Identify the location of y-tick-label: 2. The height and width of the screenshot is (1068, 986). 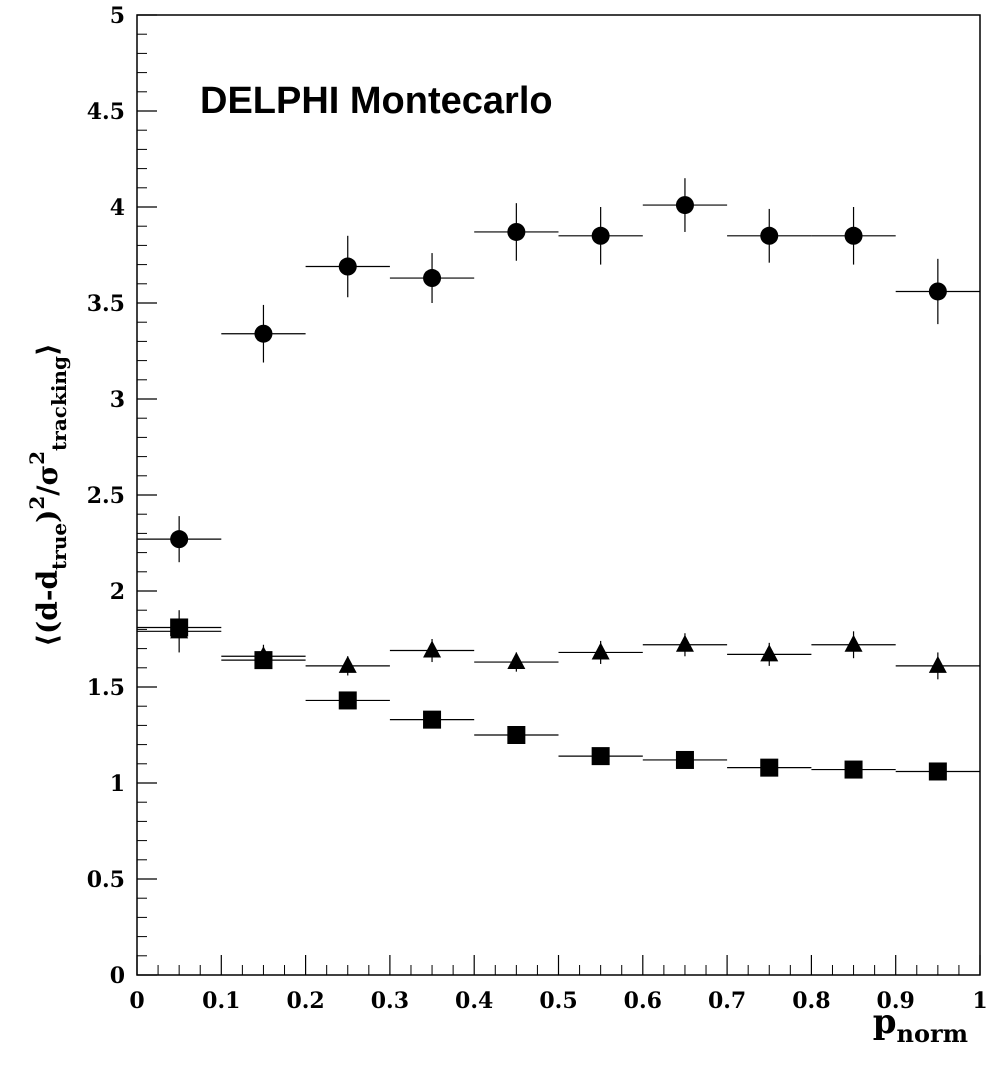
(117, 592).